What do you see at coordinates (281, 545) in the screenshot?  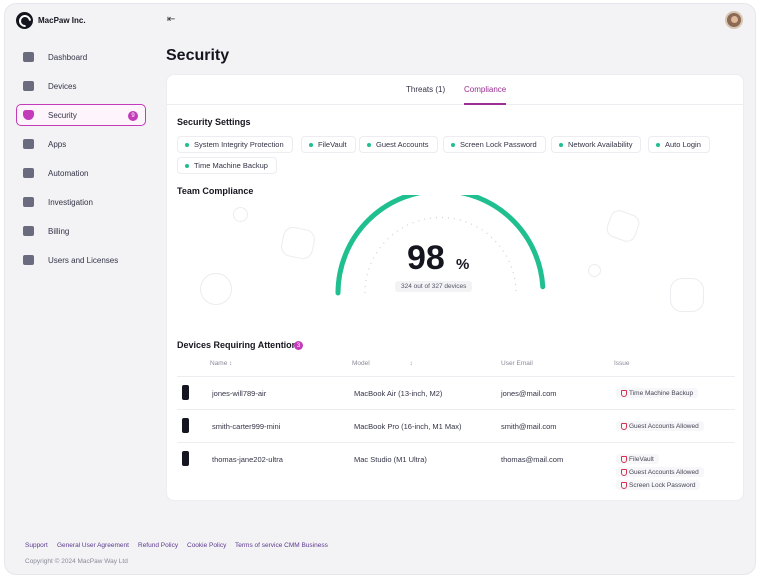 I see `footer-link-terms: Terms of service CMM Business` at bounding box center [281, 545].